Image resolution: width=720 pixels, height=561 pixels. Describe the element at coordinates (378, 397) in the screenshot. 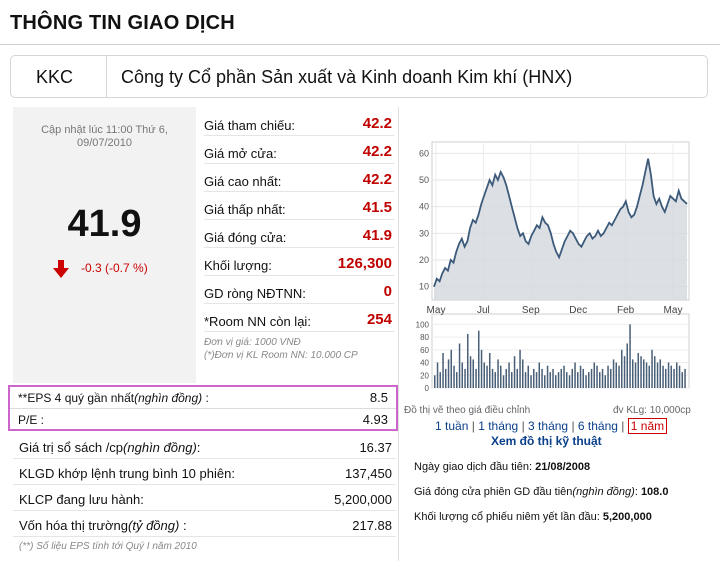

I see `eps-value: 8.5` at that location.